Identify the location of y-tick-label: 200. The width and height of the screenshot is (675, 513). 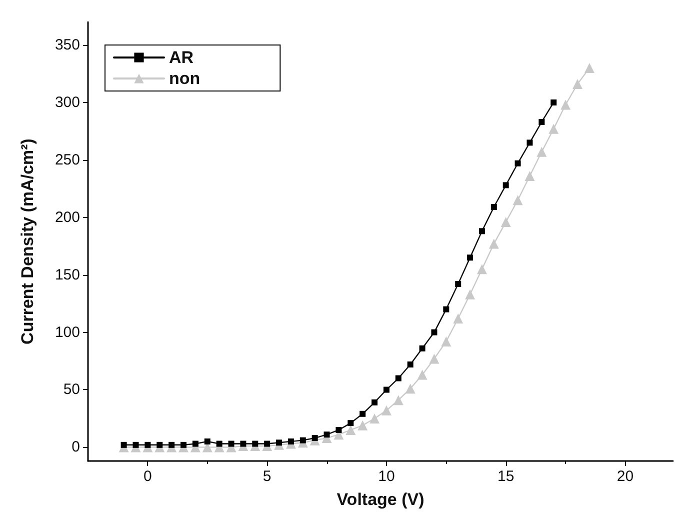
(67, 217).